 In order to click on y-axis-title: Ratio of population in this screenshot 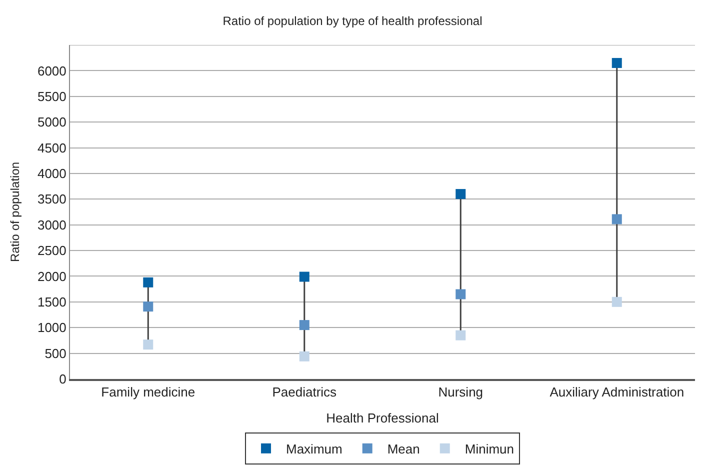, I will do `click(15, 212)`.